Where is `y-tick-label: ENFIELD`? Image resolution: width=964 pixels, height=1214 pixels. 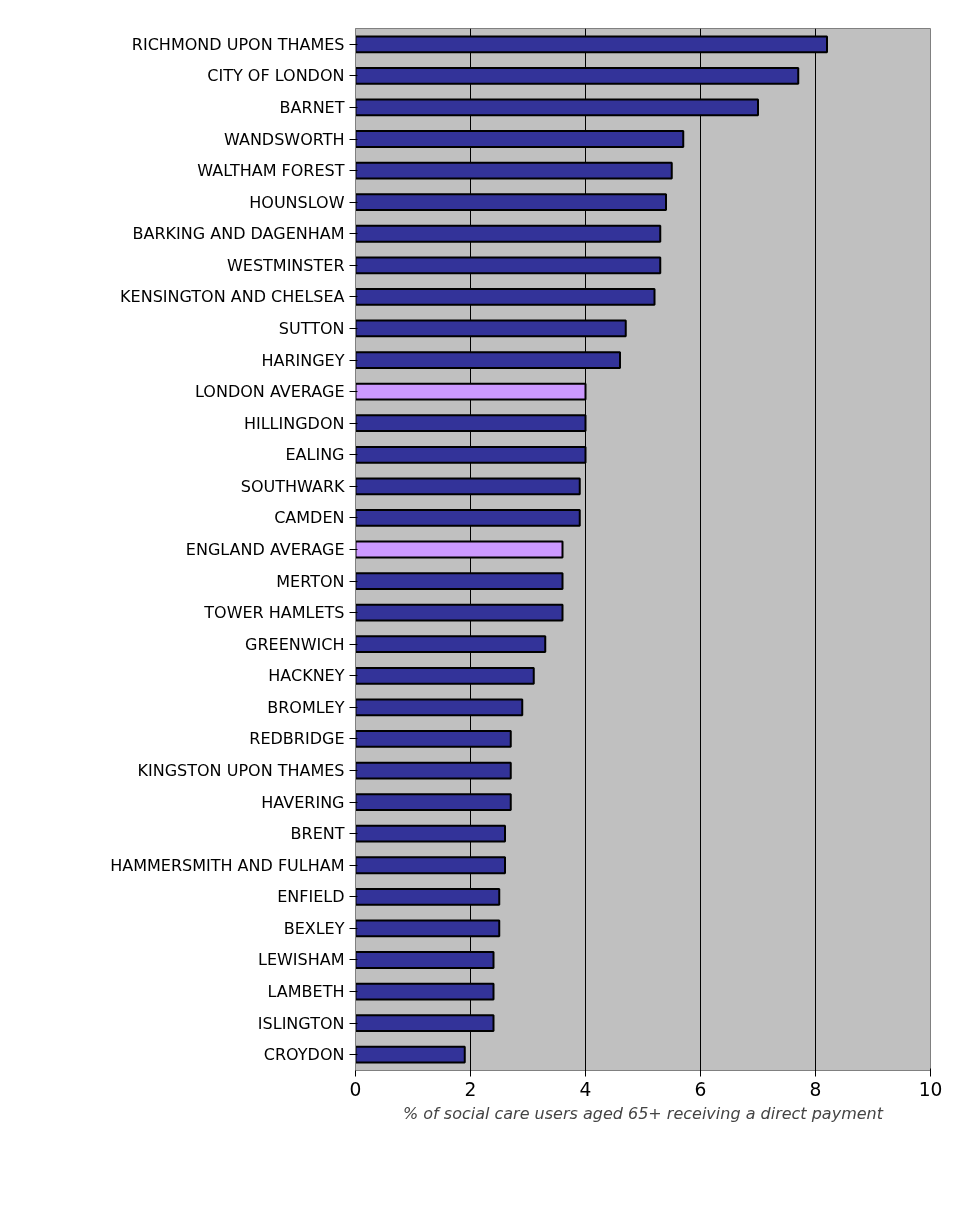 y-tick-label: ENFIELD is located at coordinates (311, 897).